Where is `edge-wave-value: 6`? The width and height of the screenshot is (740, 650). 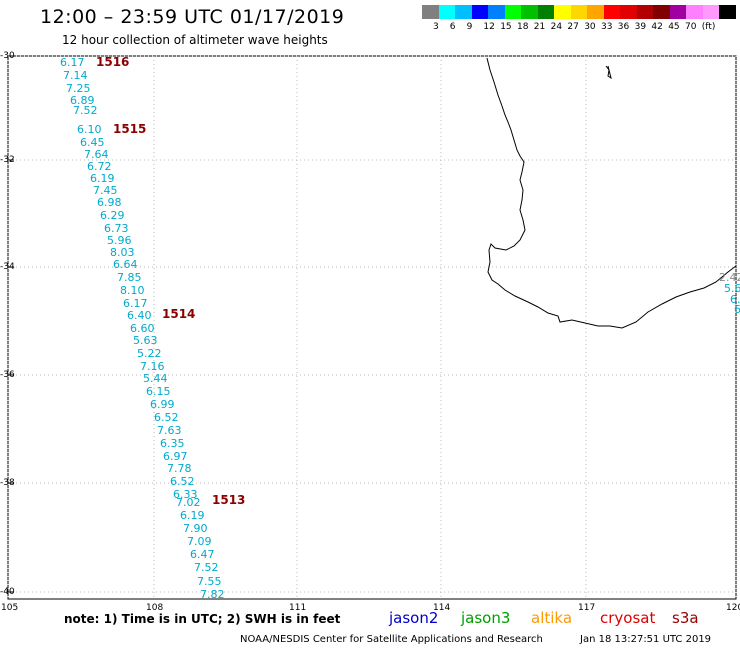 edge-wave-value: 6 is located at coordinates (737, 309).